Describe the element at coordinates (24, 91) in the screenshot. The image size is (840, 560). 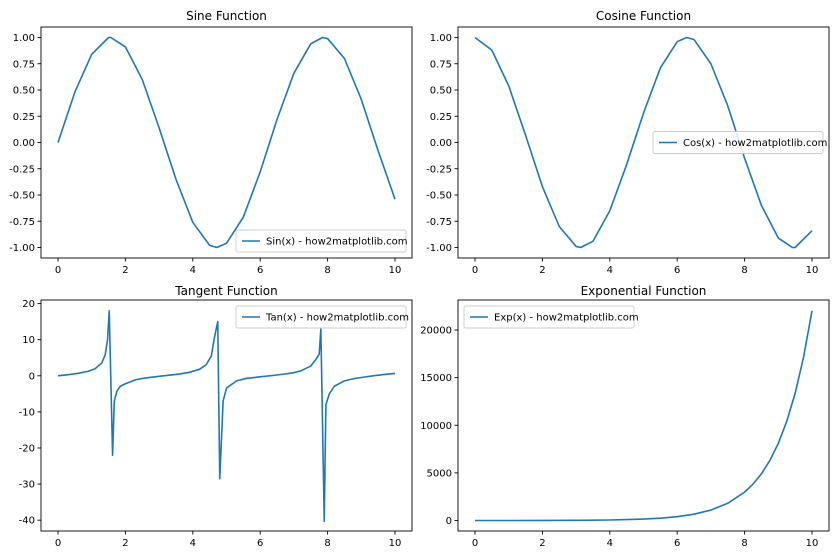
I see `sine-y-tick-label: 0.50` at that location.